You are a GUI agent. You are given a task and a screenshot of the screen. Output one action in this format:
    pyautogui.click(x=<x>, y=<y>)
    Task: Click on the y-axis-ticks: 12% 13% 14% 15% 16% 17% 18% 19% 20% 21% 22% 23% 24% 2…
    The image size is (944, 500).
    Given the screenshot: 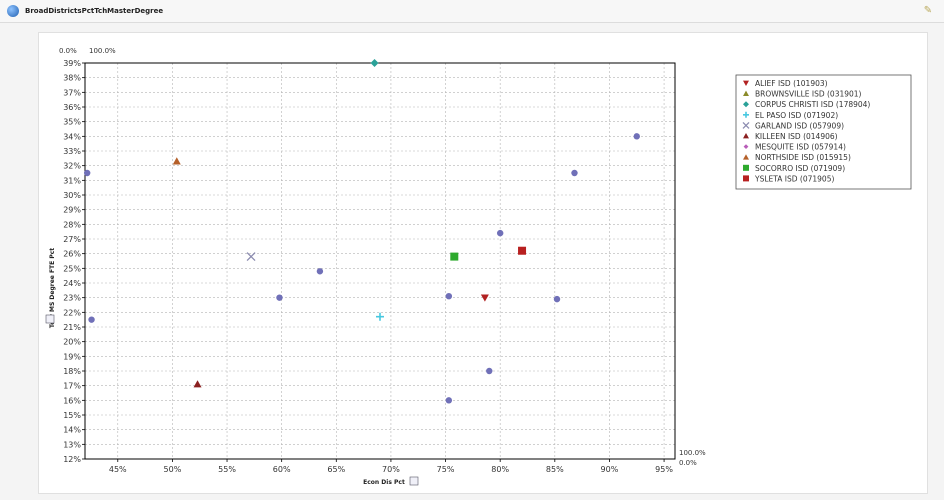 What is the action you would take?
    pyautogui.click(x=74, y=261)
    